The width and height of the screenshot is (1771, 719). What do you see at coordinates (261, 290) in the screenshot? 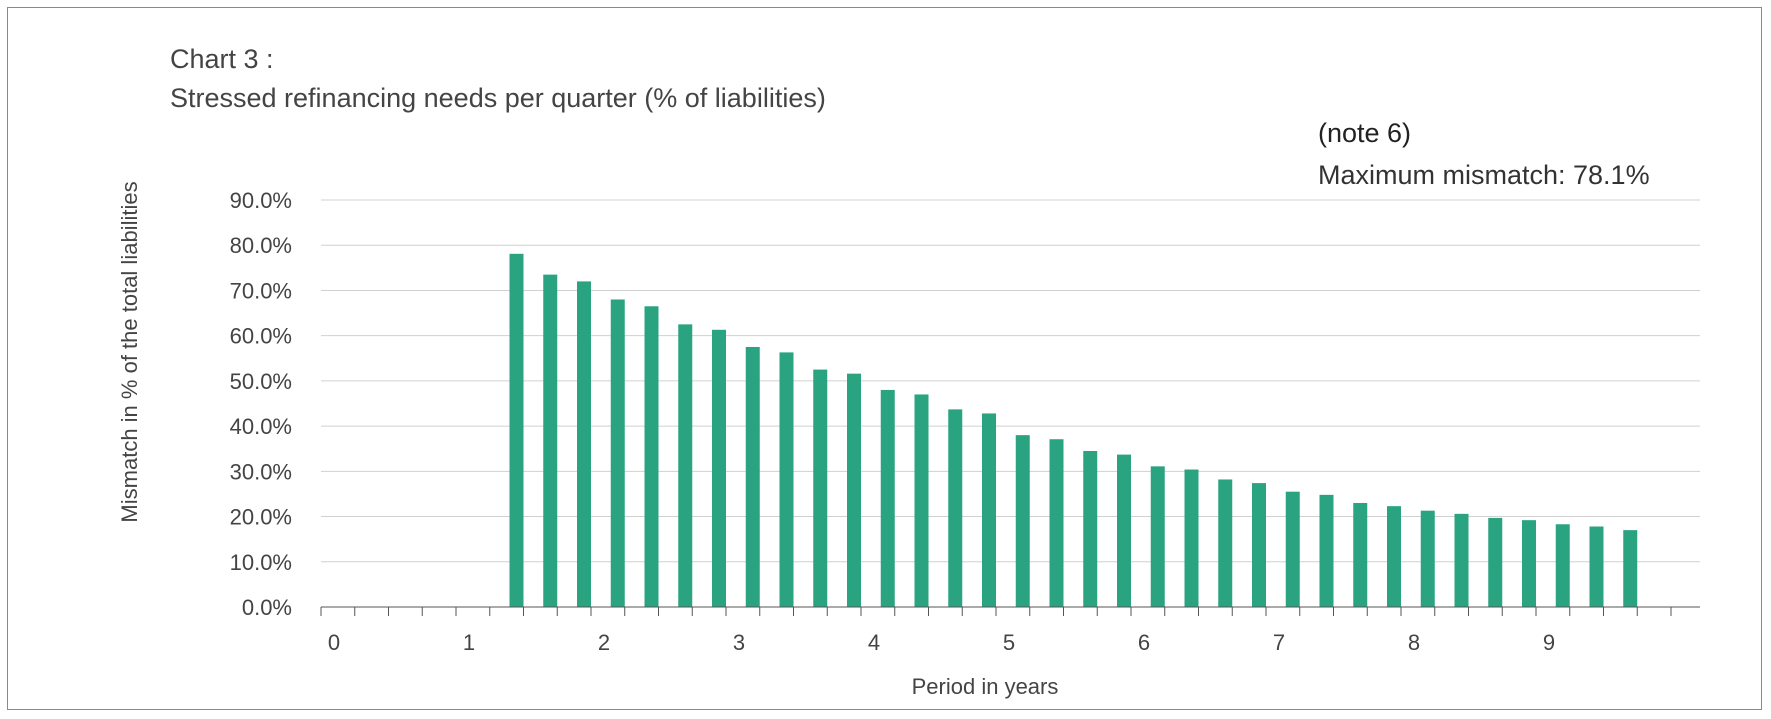
I see `y-tick-label: 70.0%` at bounding box center [261, 290].